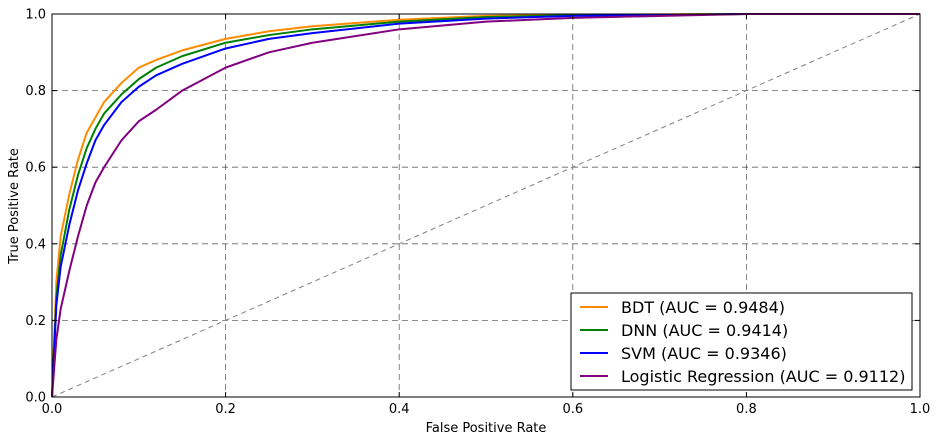 Image resolution: width=939 pixels, height=442 pixels. What do you see at coordinates (399, 409) in the screenshot?
I see `x-tick-label: 0.4` at bounding box center [399, 409].